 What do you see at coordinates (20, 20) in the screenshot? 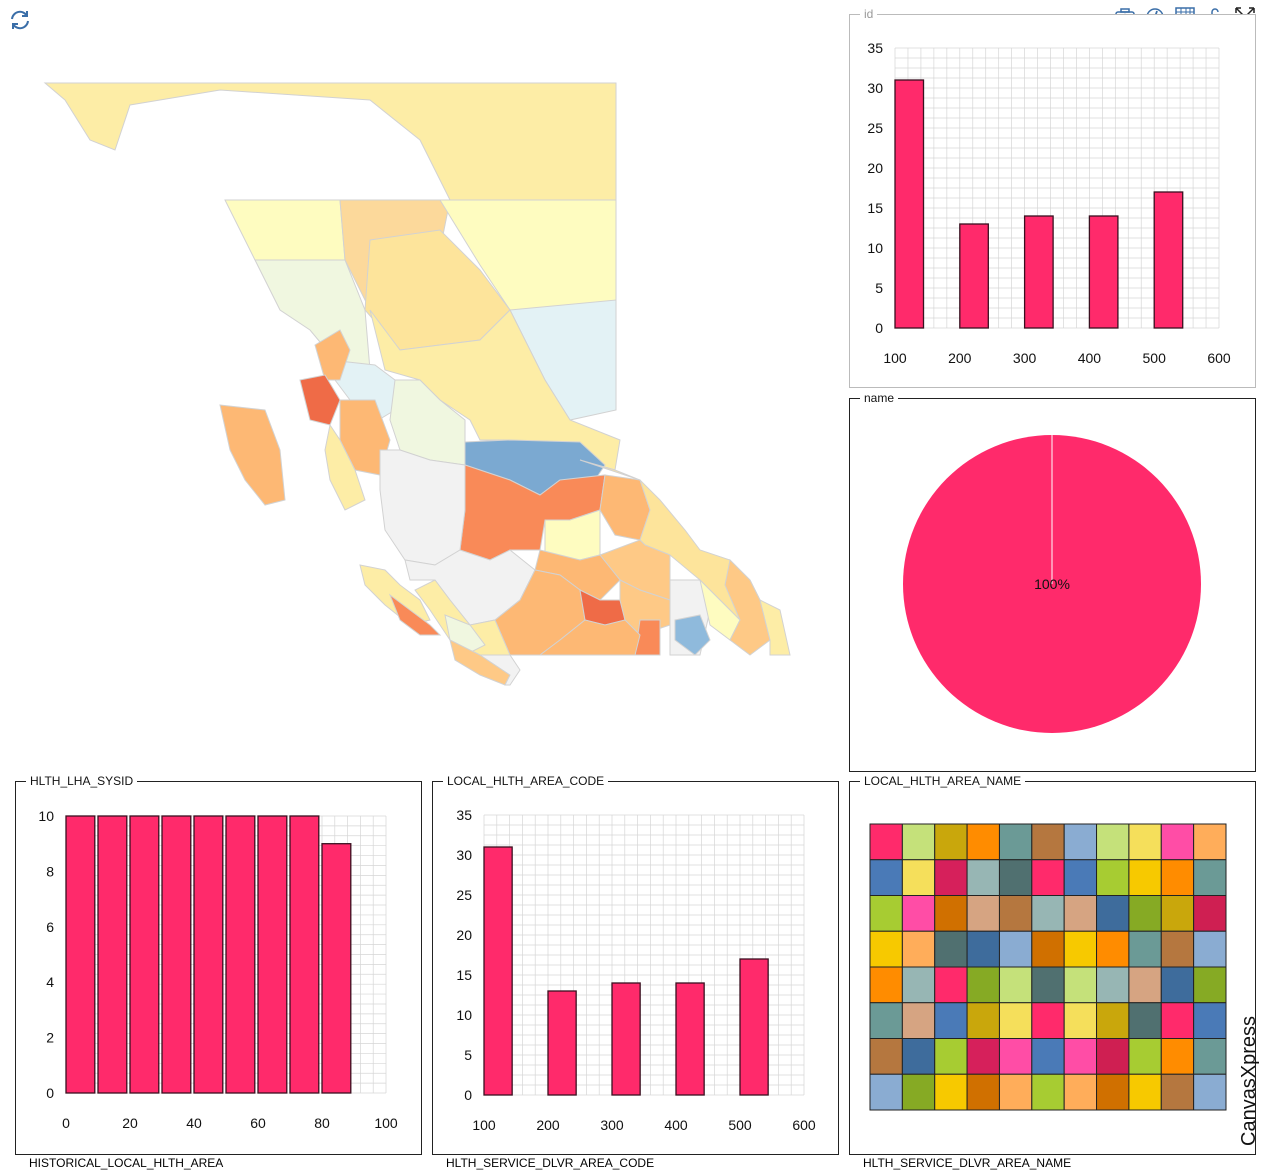
I see `refresh-icon` at bounding box center [20, 20].